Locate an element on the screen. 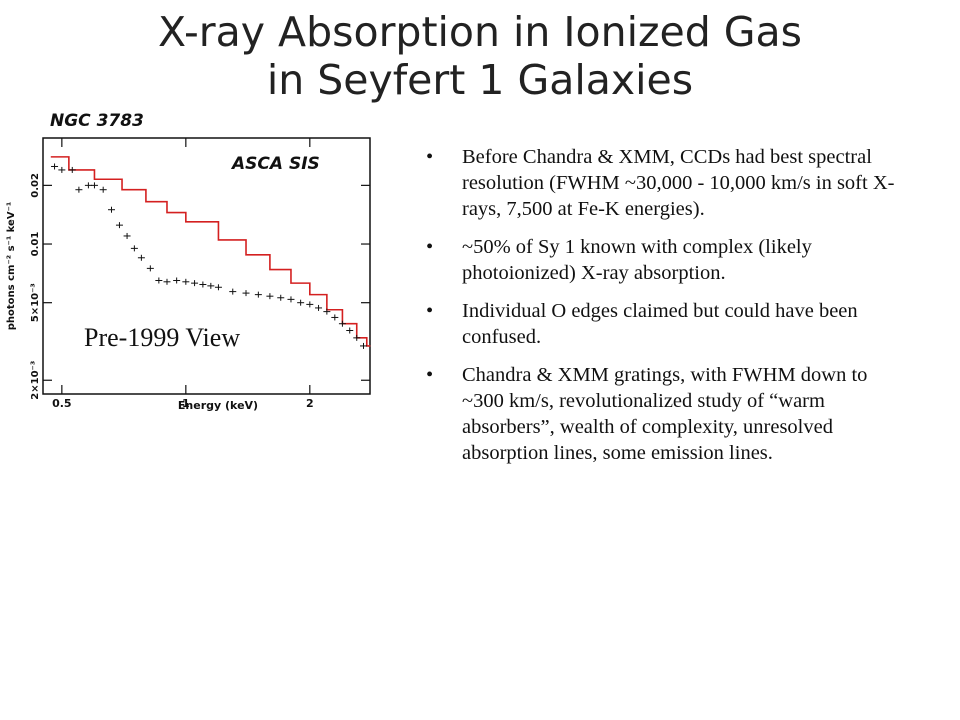 The height and width of the screenshot is (720, 960). x-tick-label: 1 is located at coordinates (186, 403).